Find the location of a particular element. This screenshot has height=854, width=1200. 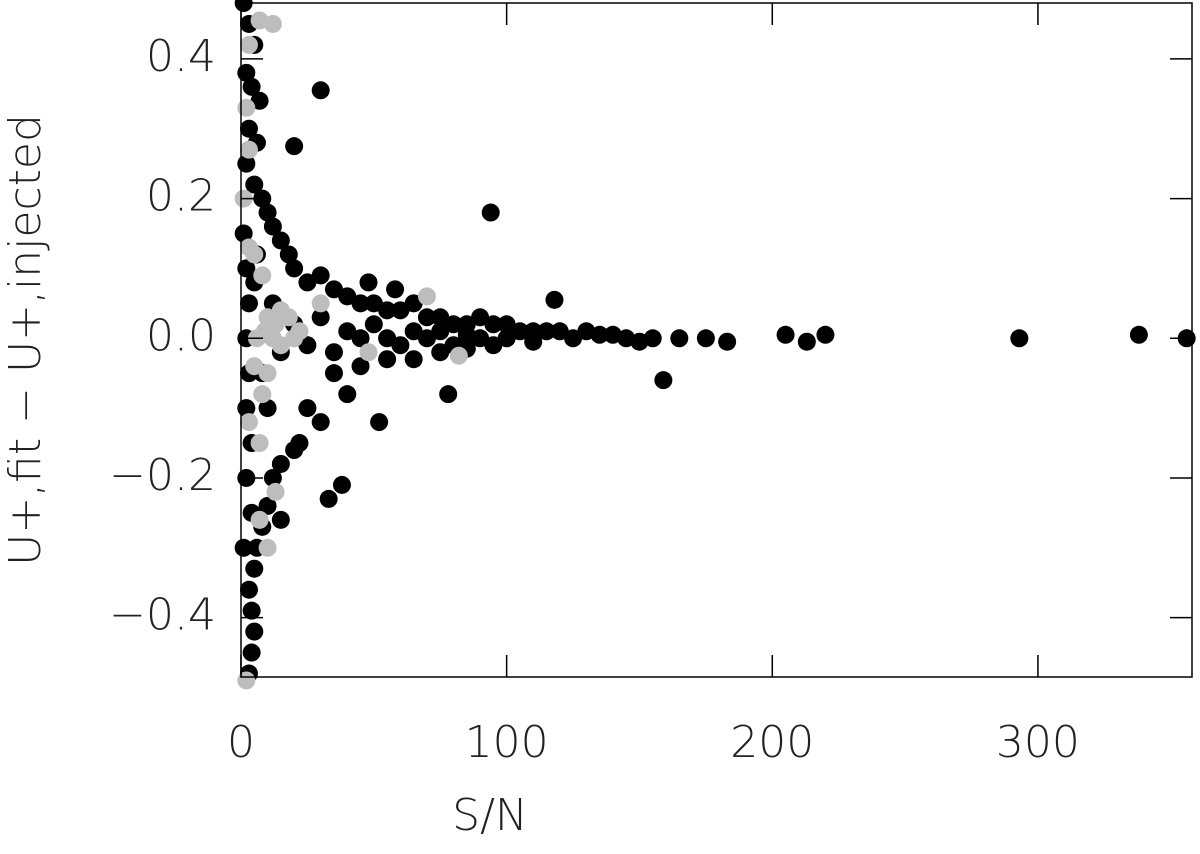

x-tick-label: 100 is located at coordinates (507, 742).